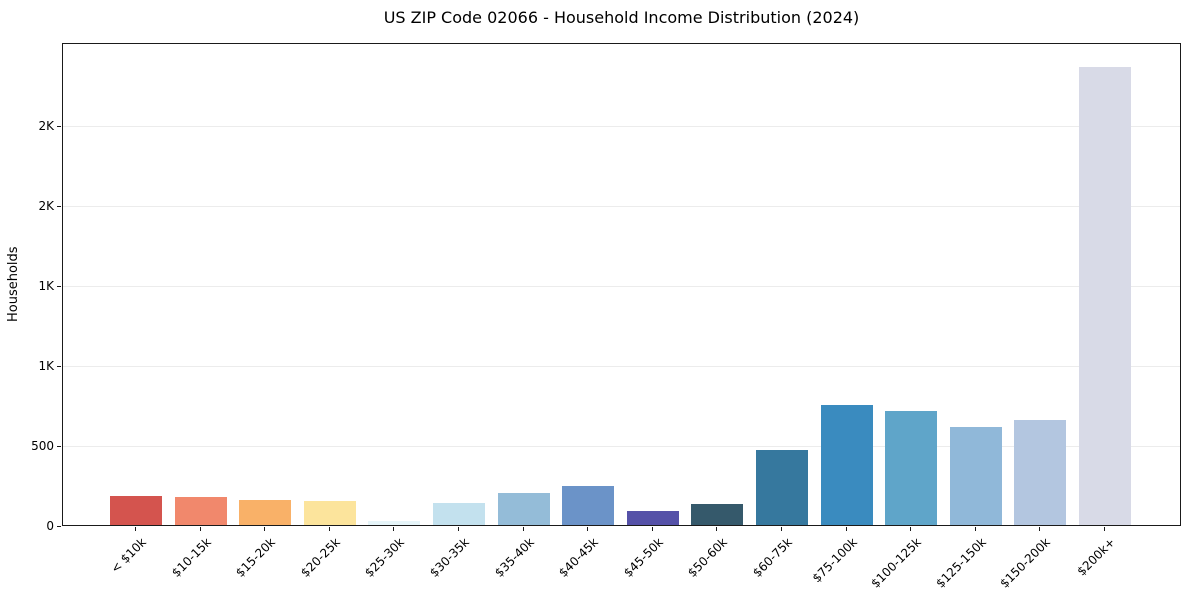 Image resolution: width=1189 pixels, height=590 pixels. What do you see at coordinates (42, 446) in the screenshot?
I see `y-tick-label: 500` at bounding box center [42, 446].